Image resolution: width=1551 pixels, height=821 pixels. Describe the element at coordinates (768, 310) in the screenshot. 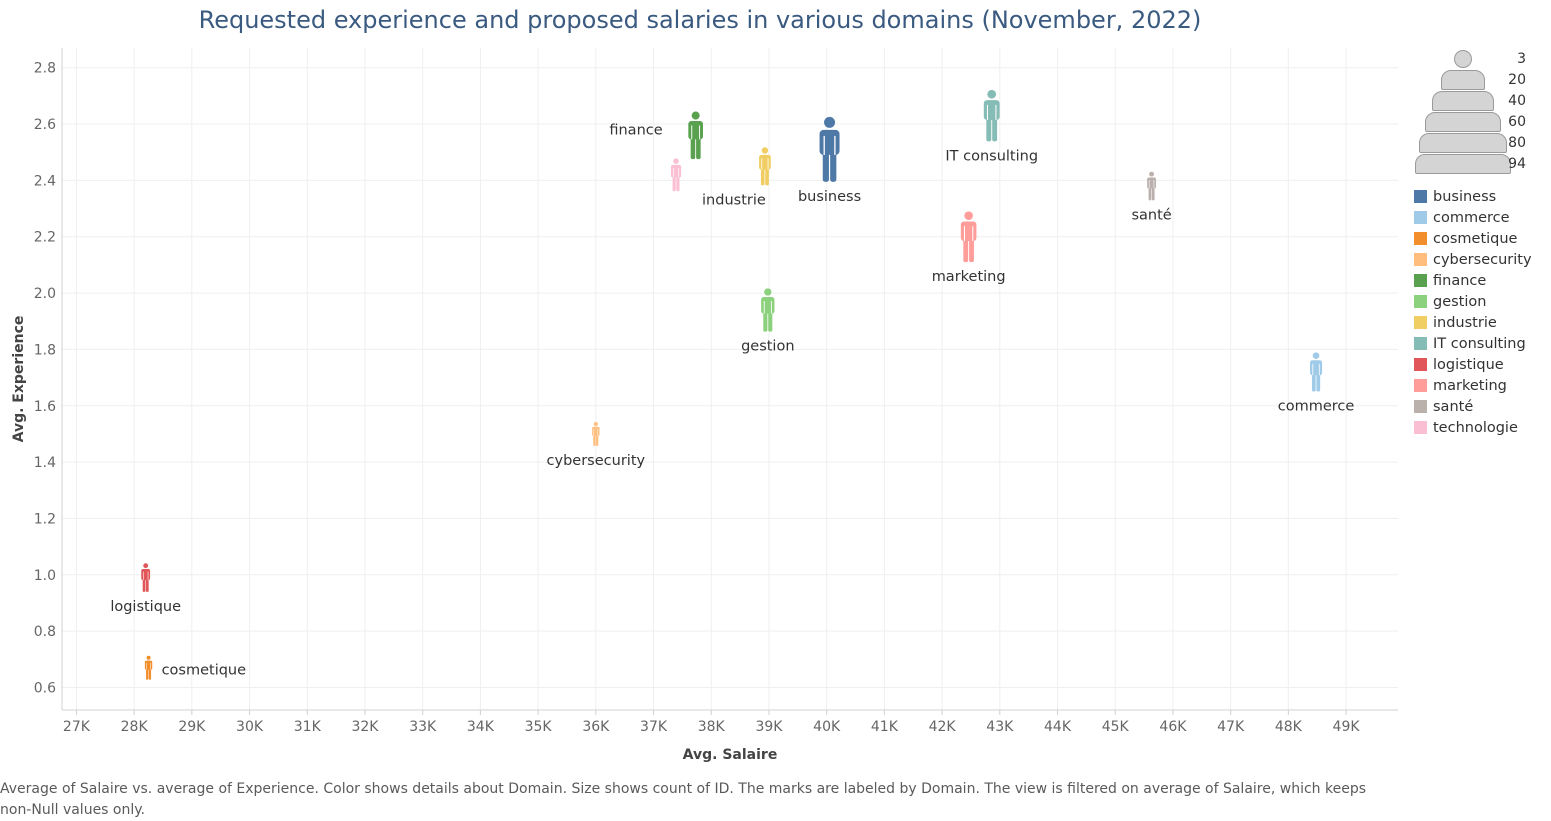

I see `mark-gestion` at that location.